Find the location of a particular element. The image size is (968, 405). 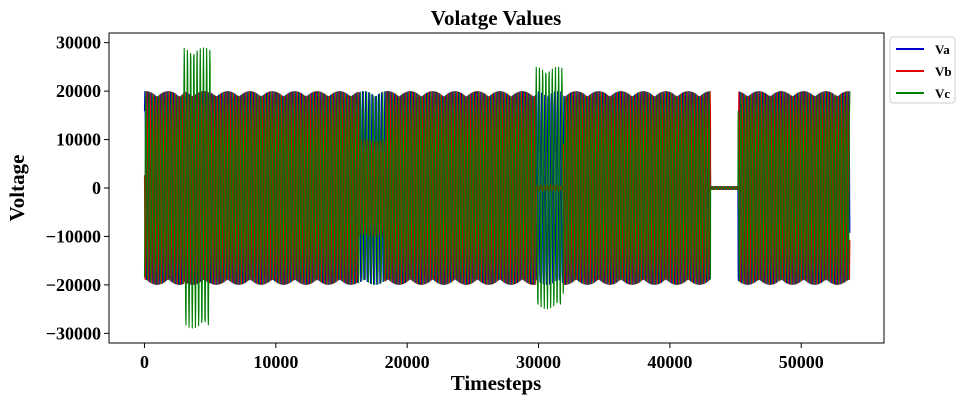

y-tick-label: −10000 is located at coordinates (73, 236).